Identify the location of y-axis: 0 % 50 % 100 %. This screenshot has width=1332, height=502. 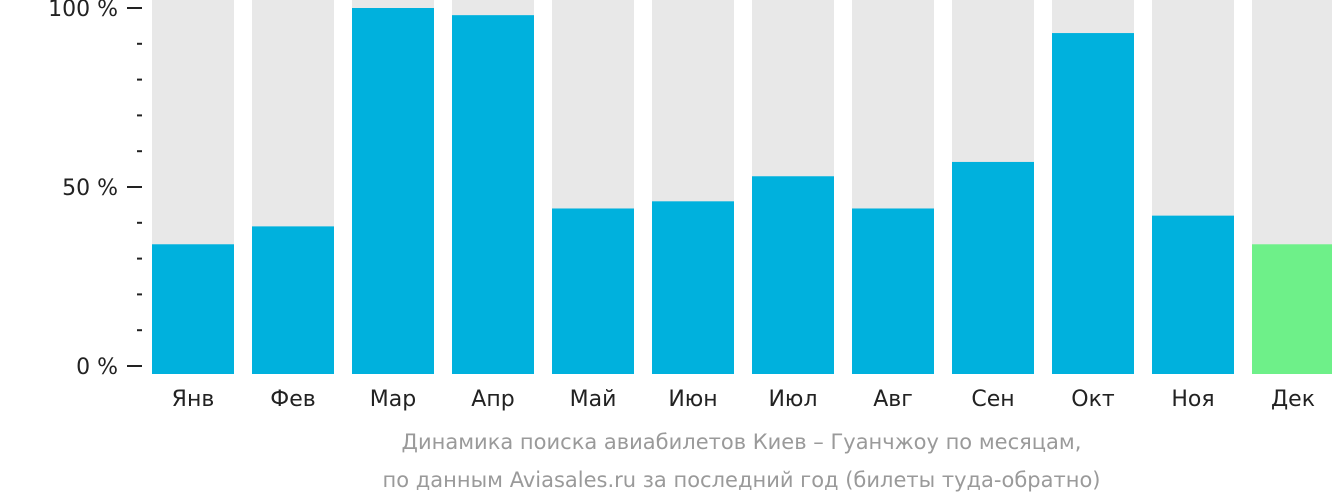
(95, 190).